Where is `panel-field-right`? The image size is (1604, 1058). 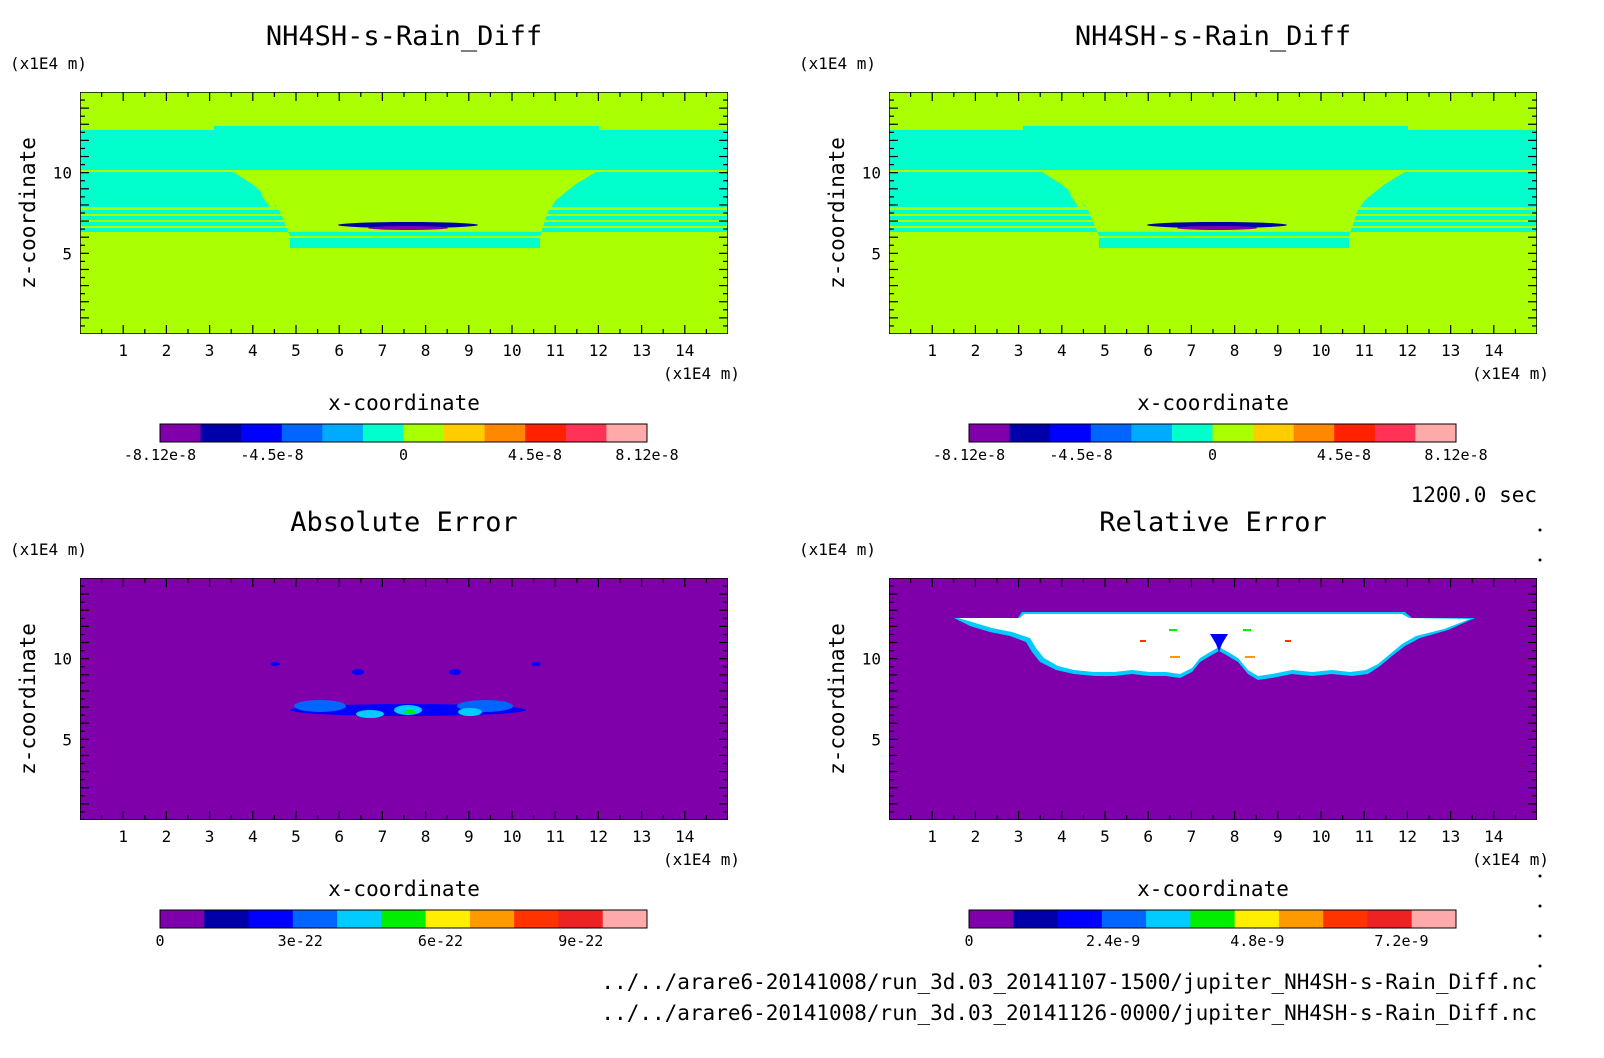
panel-field-right is located at coordinates (1213, 213).